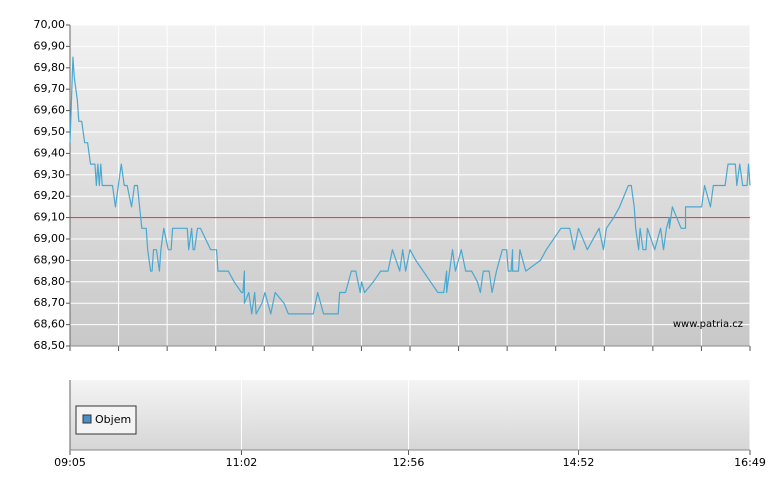 The image size is (780, 490). What do you see at coordinates (242, 462) in the screenshot?
I see `x-tick-label: 11:02` at bounding box center [242, 462].